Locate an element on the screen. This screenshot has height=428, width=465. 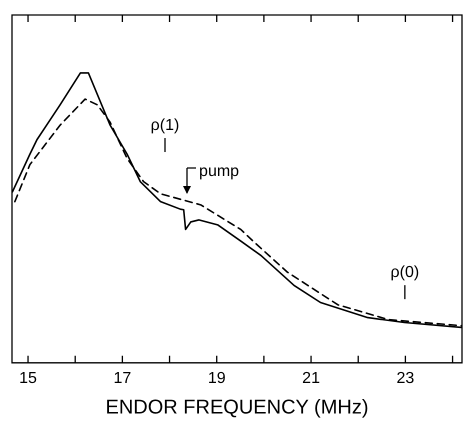
x-tick-label: 21 is located at coordinates (311, 378).